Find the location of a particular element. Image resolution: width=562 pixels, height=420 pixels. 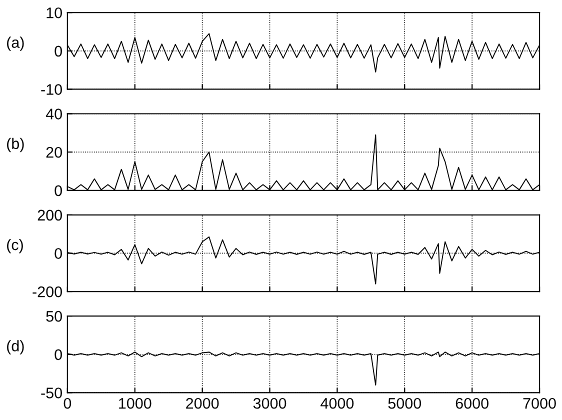

y-tick-label: -10 is located at coordinates (51, 89).